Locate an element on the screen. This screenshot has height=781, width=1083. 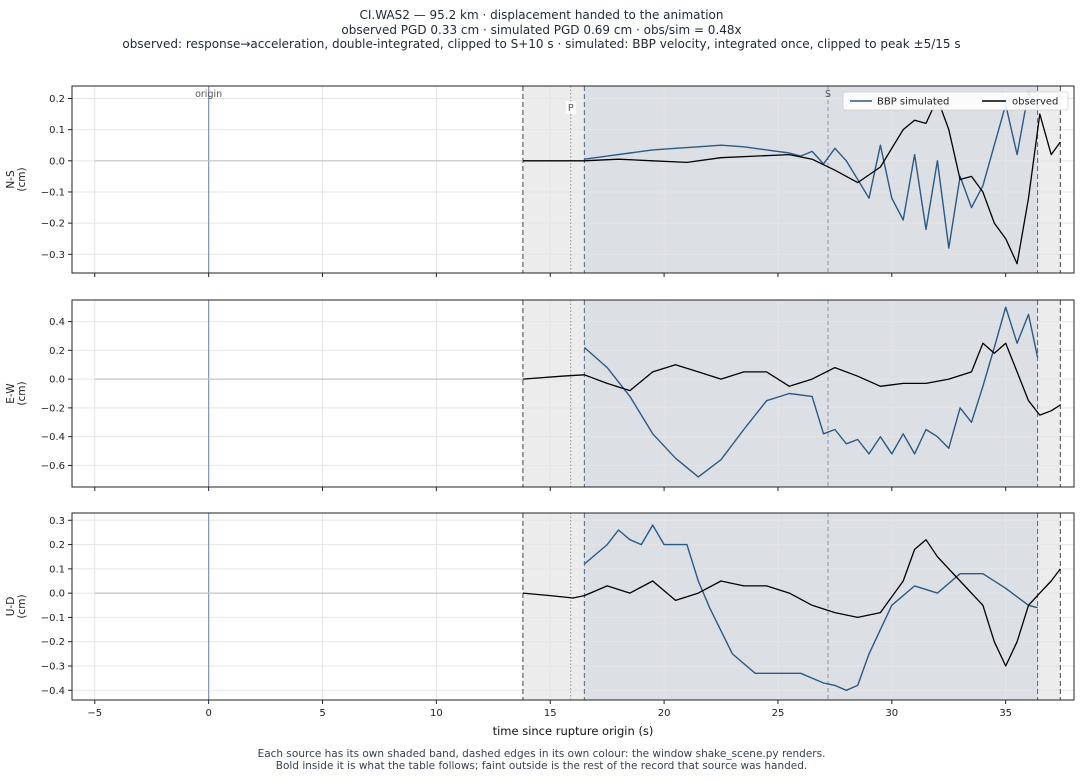
p-label-bg is located at coordinates (570, 107).